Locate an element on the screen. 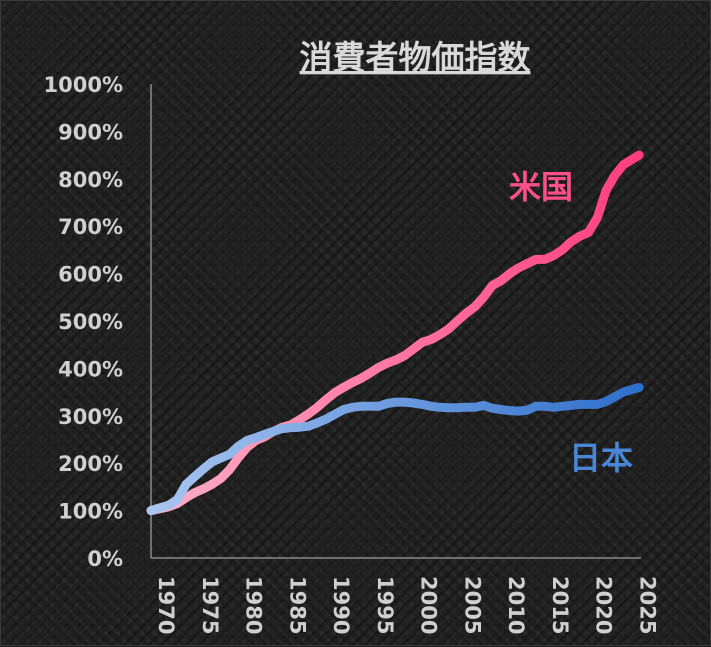 This screenshot has height=647, width=711. y-tick-label: 500% is located at coordinates (90, 322).